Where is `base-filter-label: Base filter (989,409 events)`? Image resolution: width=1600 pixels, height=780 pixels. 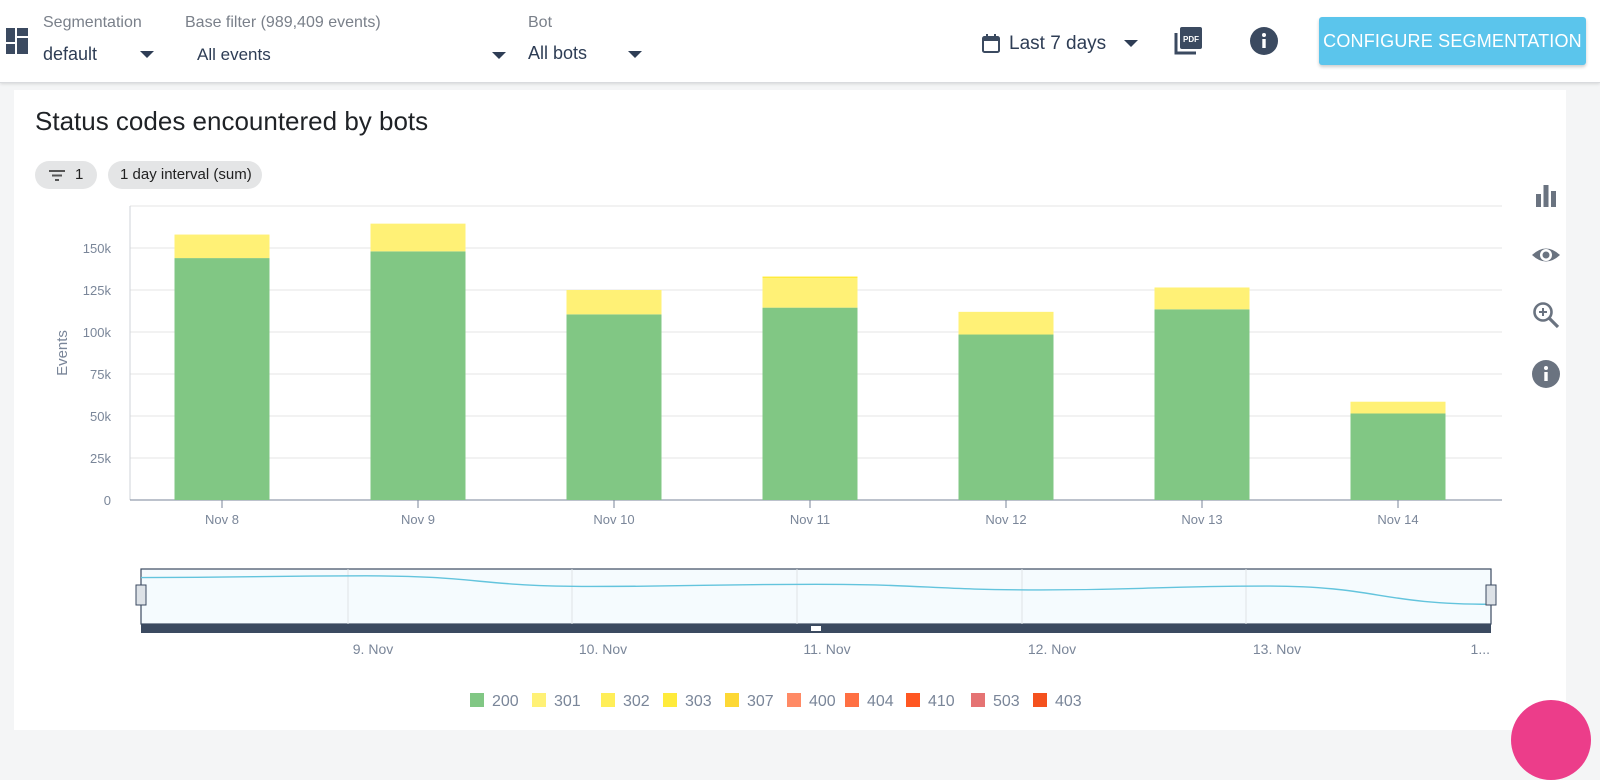
base-filter-label: Base filter (989,409 events) is located at coordinates (283, 22).